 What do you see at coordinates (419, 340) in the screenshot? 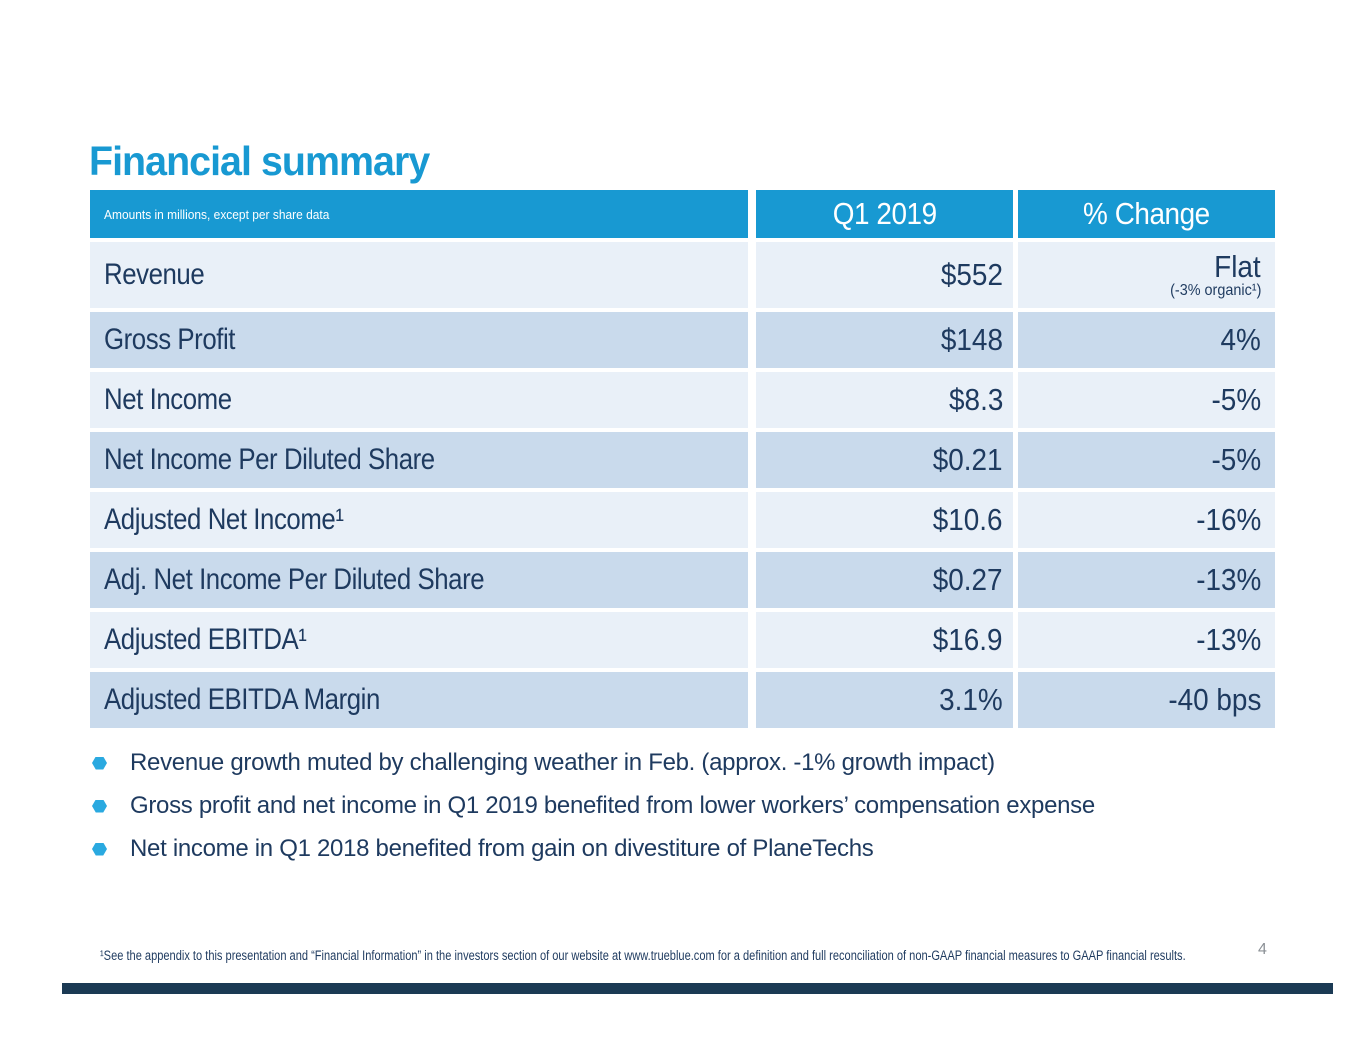
I see `row-label: Gross Profit` at bounding box center [419, 340].